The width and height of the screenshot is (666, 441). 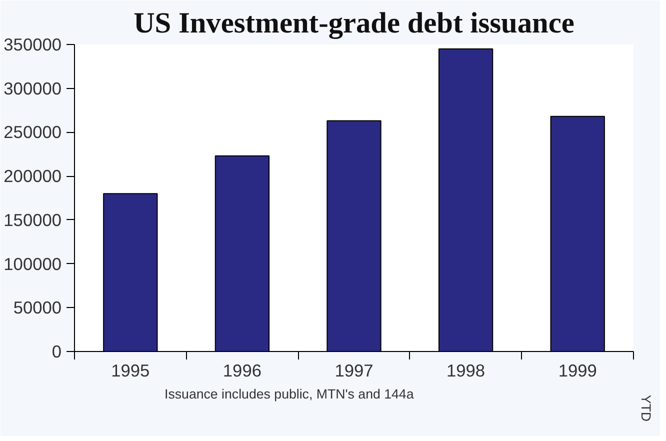 What do you see at coordinates (646, 408) in the screenshot?
I see `text: YTD` at bounding box center [646, 408].